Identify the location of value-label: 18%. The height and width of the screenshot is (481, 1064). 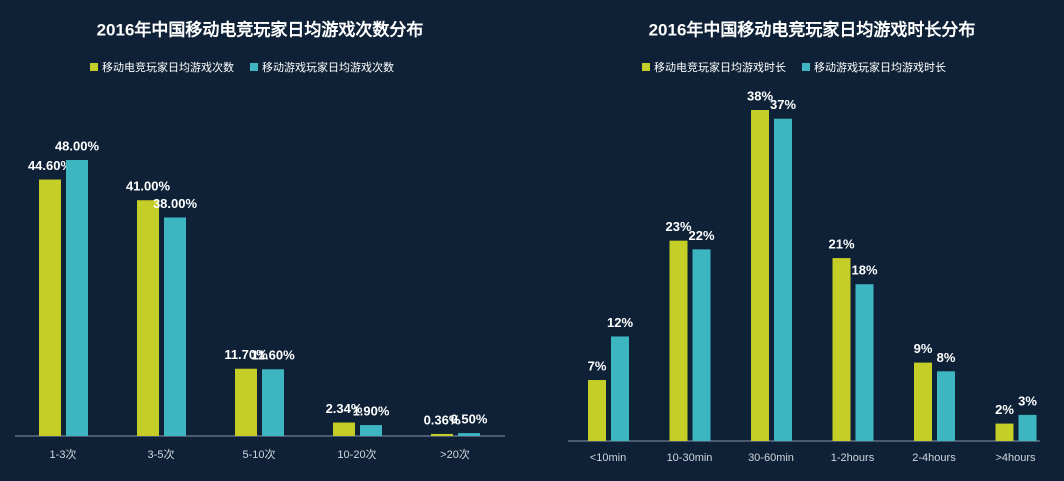
(864, 270).